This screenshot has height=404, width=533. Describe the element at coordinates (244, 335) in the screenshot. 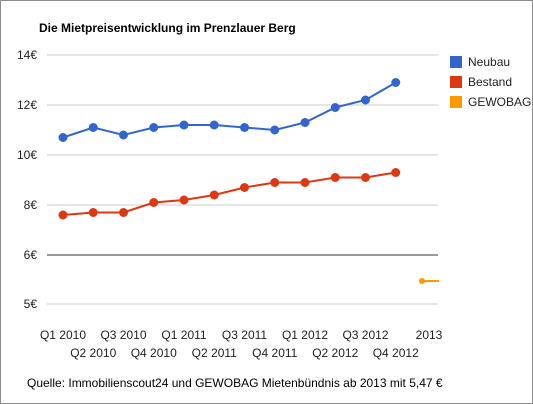

I see `x-tick-label: Q3 2011` at that location.